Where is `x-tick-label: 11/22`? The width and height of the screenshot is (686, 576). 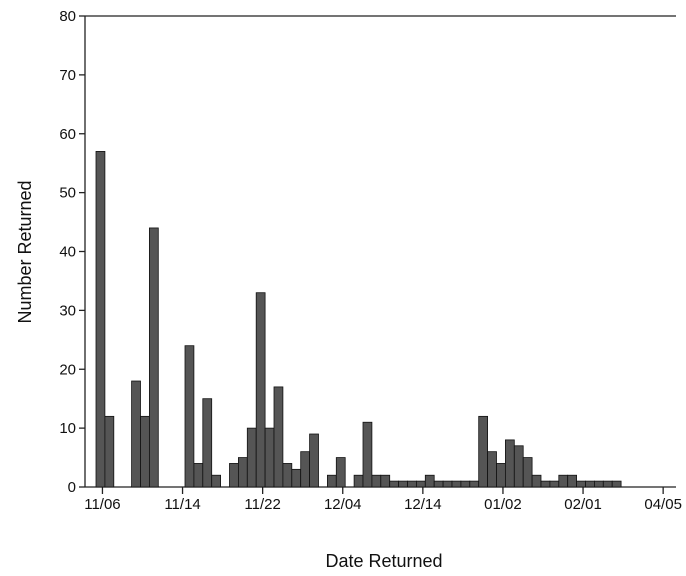 x-tick-label: 11/22 is located at coordinates (262, 504).